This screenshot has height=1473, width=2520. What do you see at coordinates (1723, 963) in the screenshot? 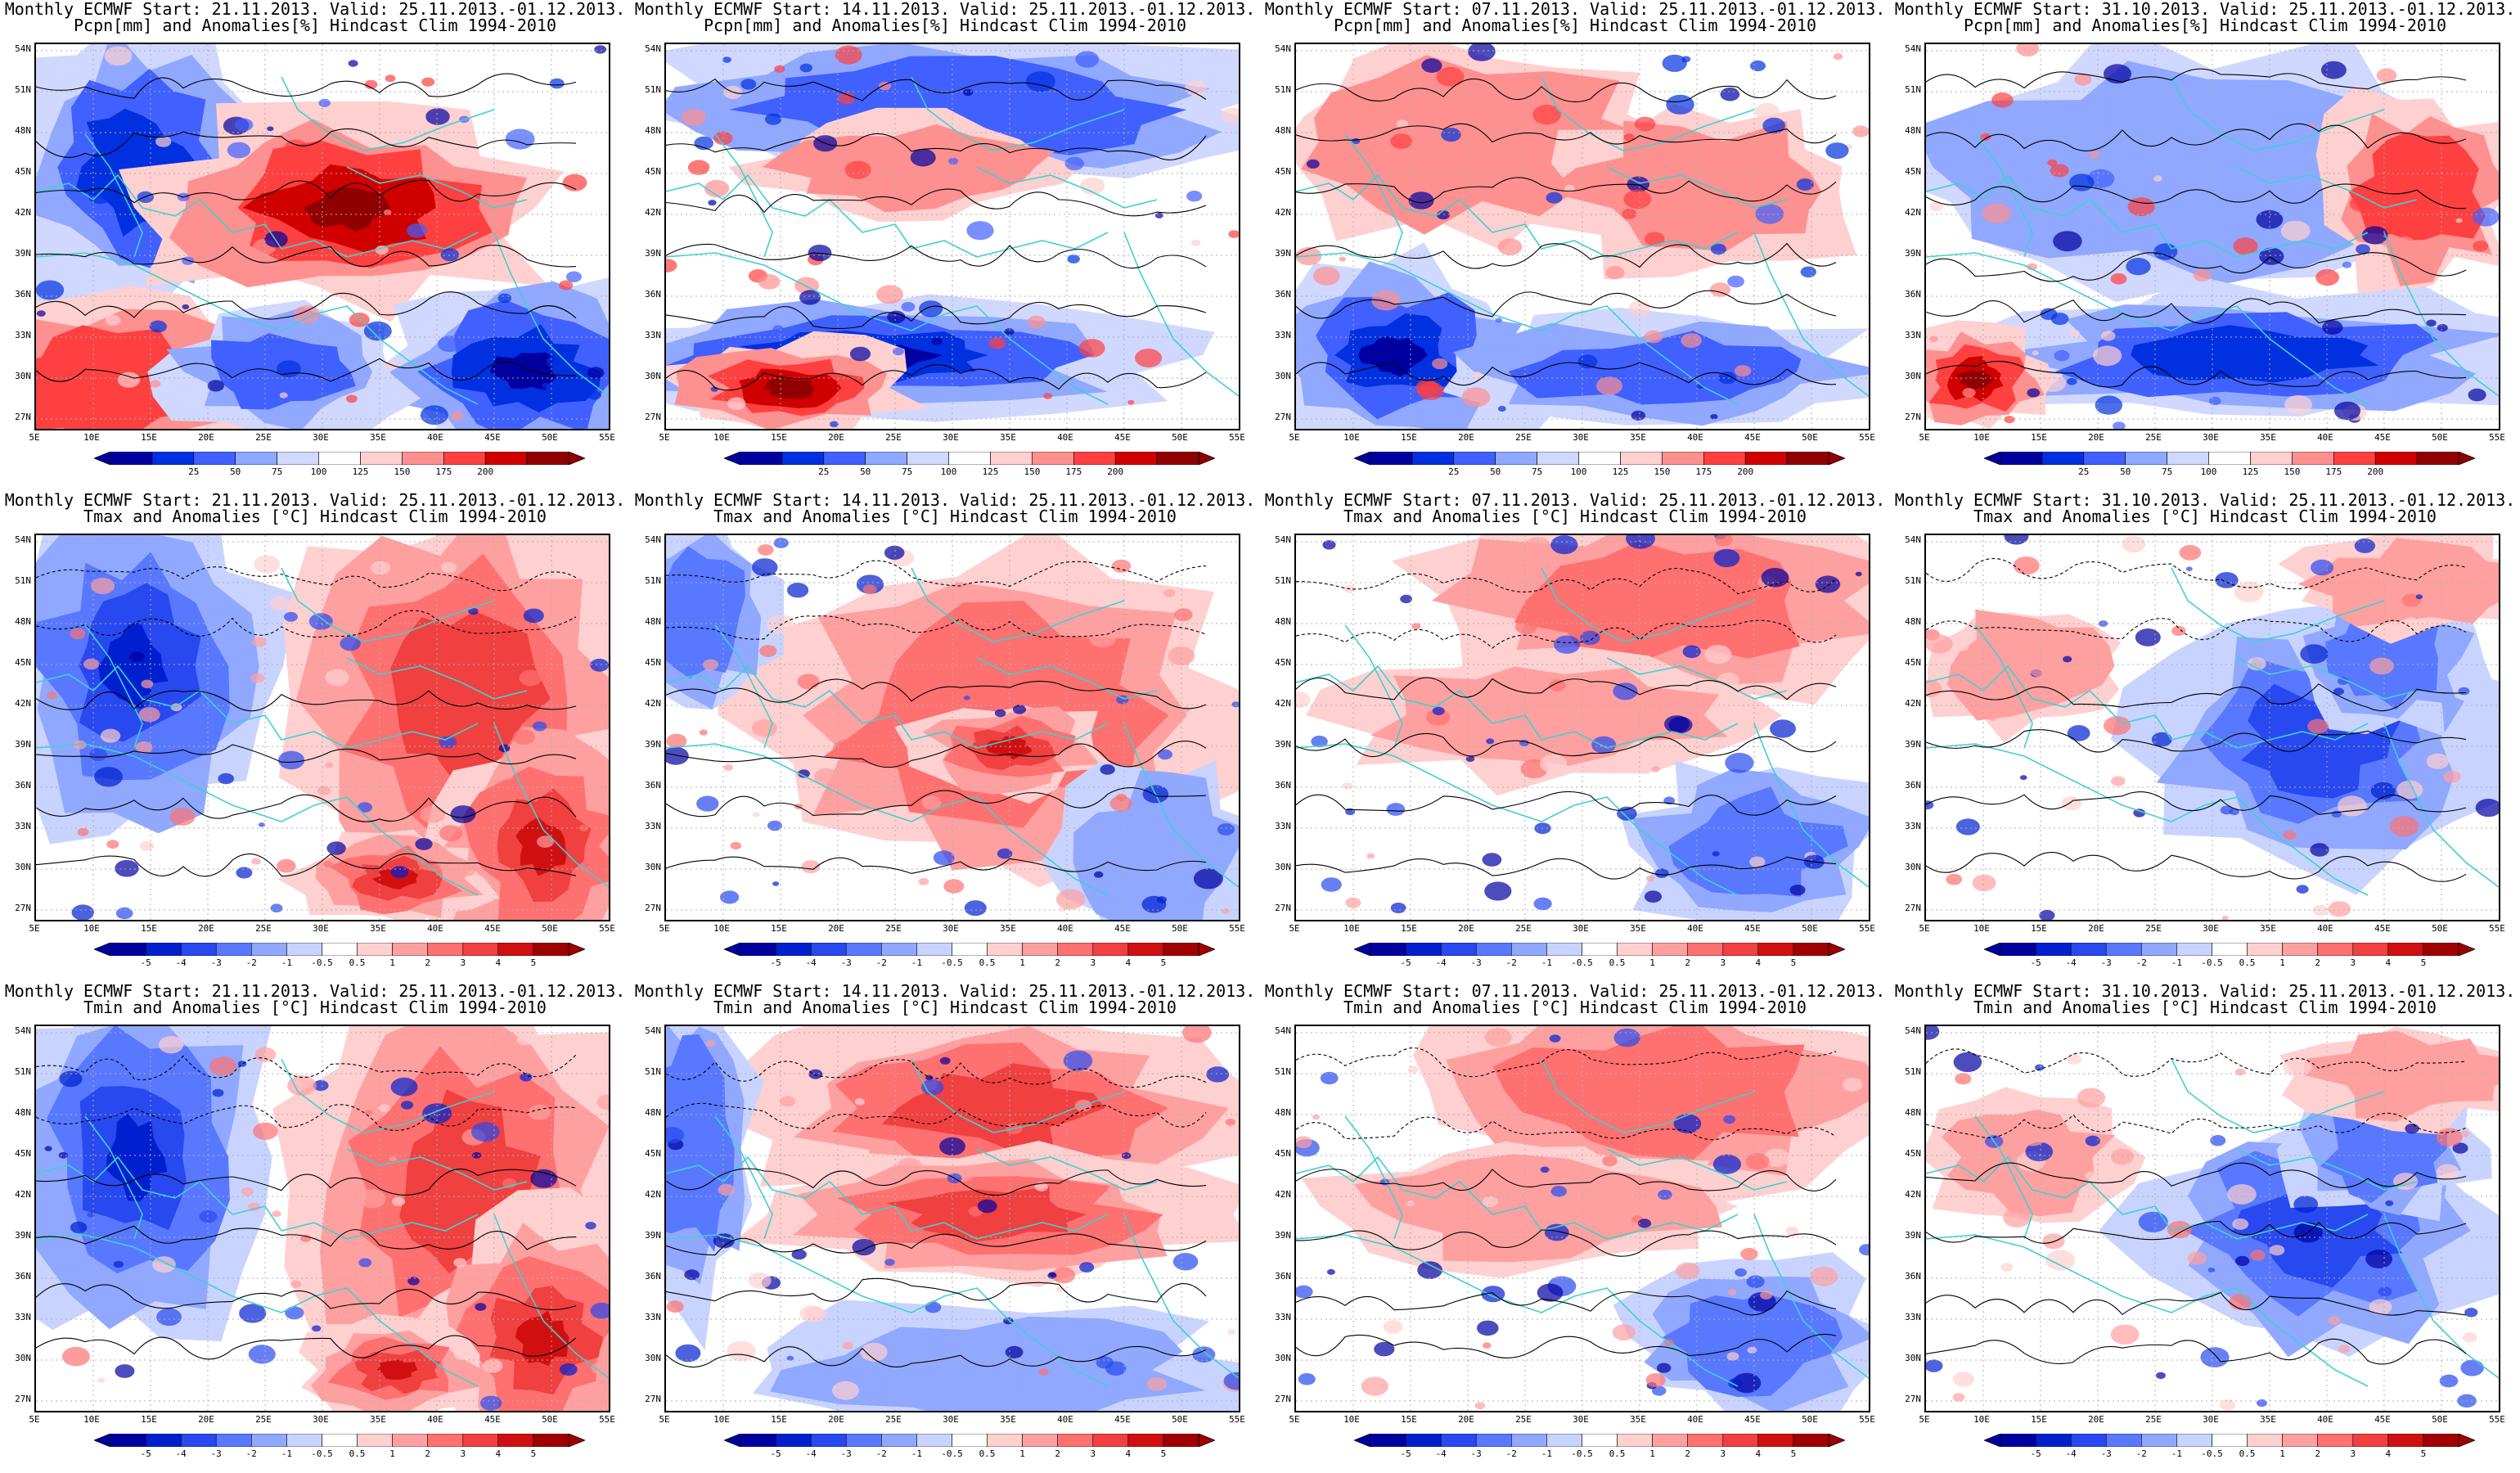
I see `colorbar-tick-label: 3` at bounding box center [1723, 963].